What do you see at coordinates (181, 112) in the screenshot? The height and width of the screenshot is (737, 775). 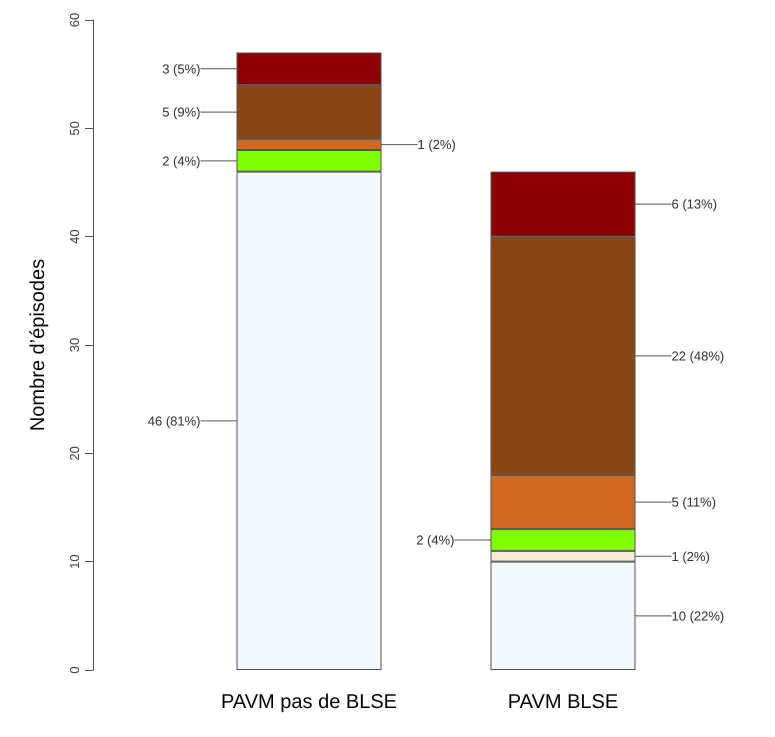 I see `data-label: 5 (9%)` at bounding box center [181, 112].